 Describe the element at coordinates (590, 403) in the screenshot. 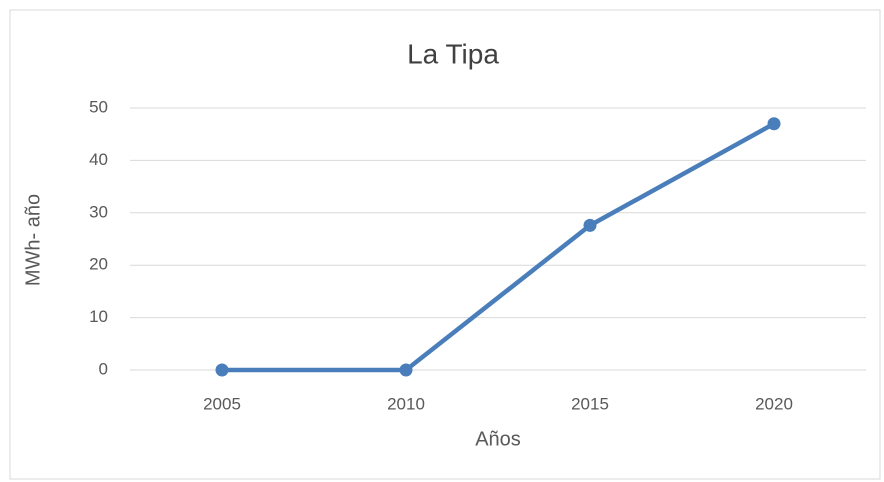

I see `x-tick-label: 2015` at that location.